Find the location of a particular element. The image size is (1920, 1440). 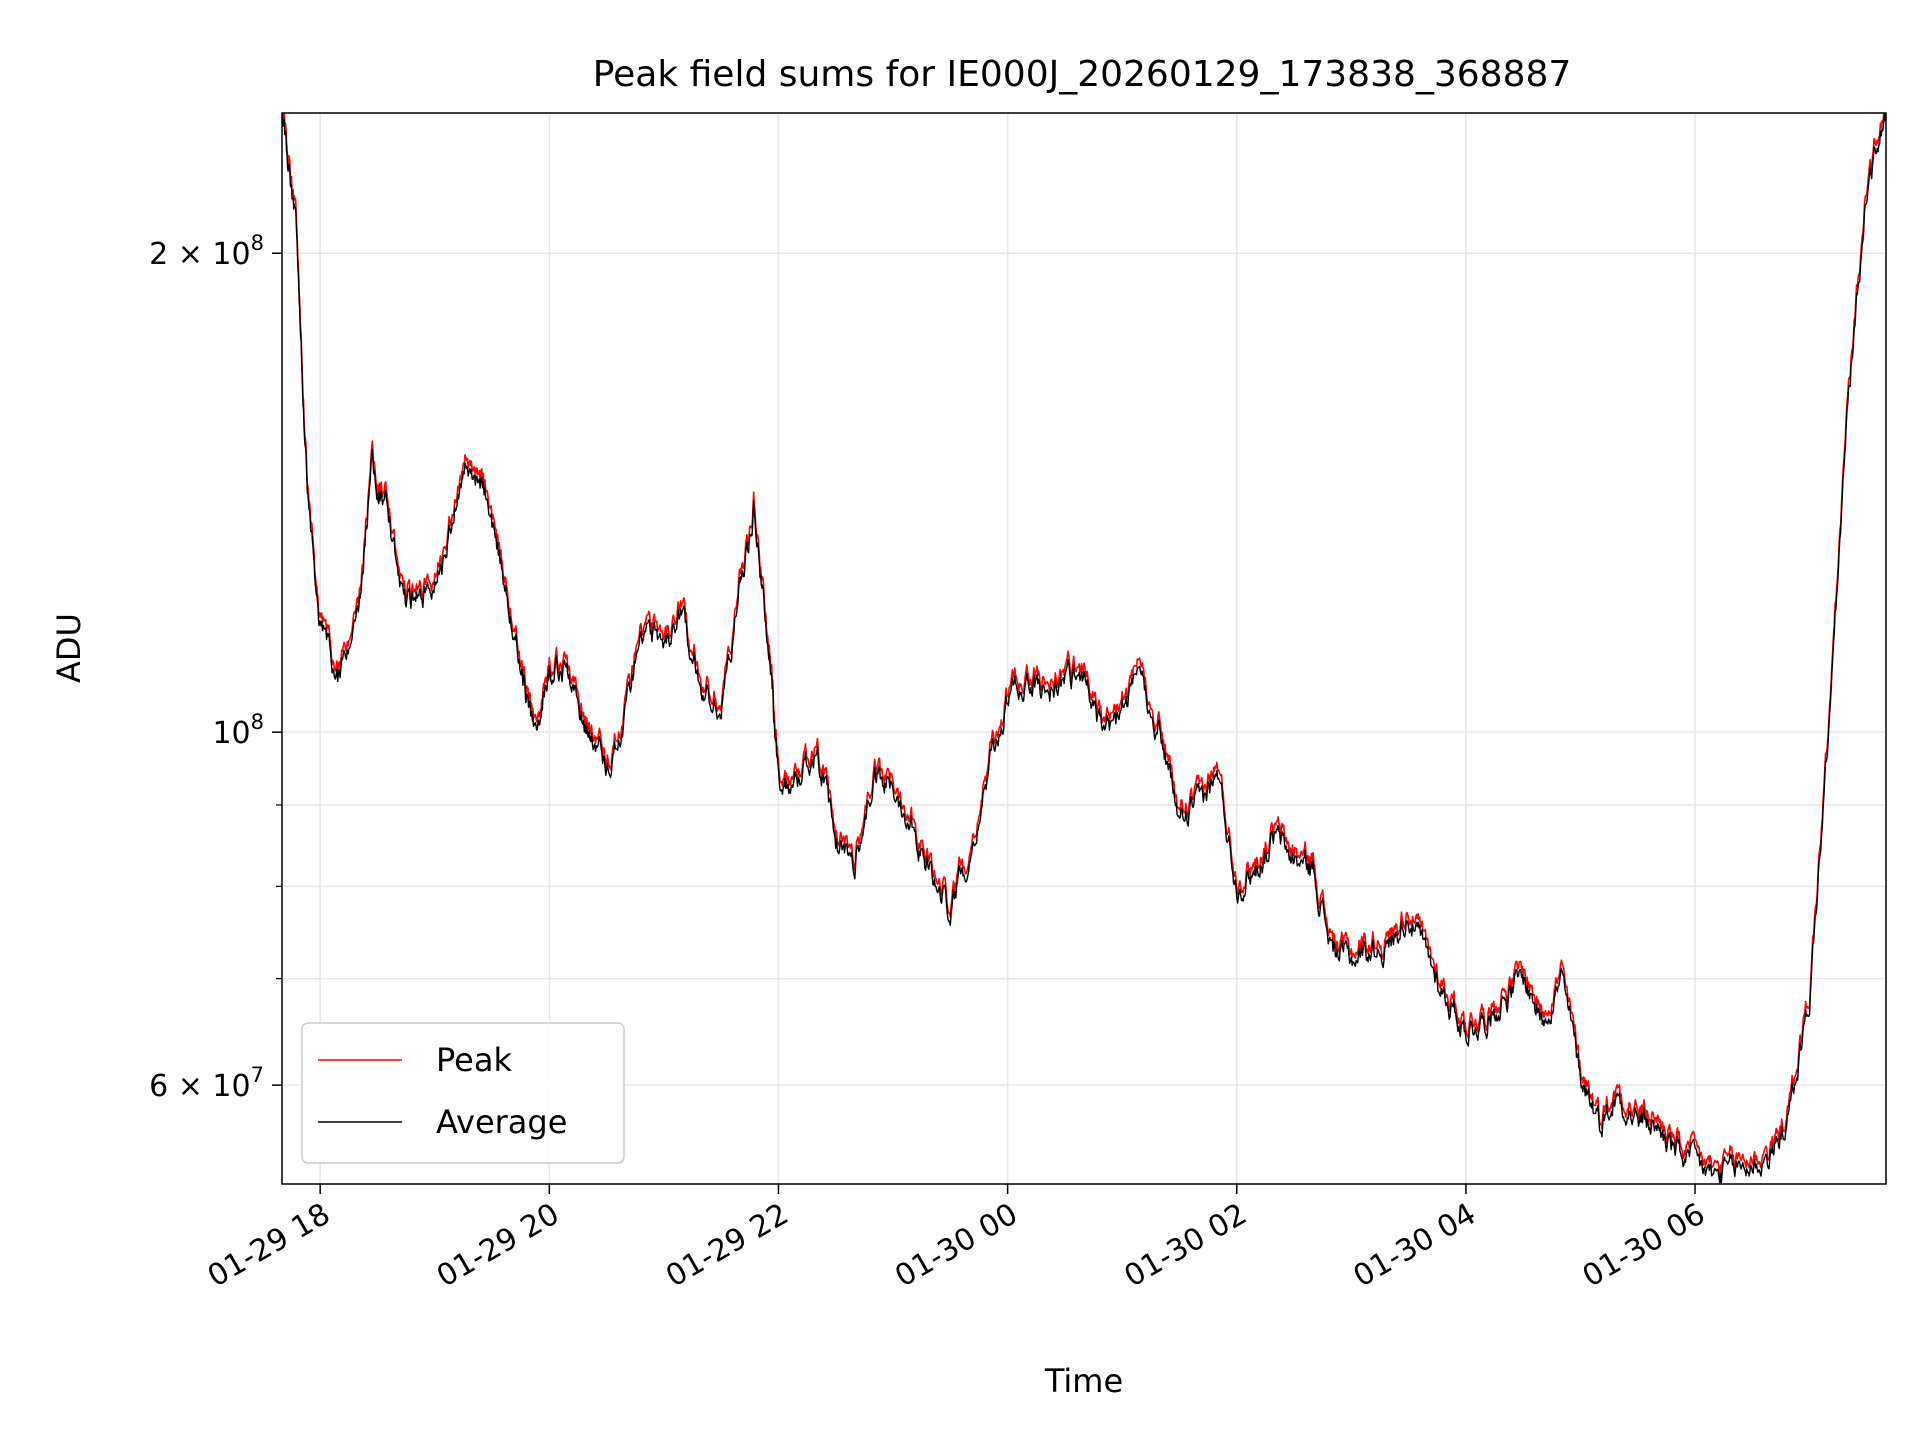

y-tick-label: 108 is located at coordinates (238, 730).